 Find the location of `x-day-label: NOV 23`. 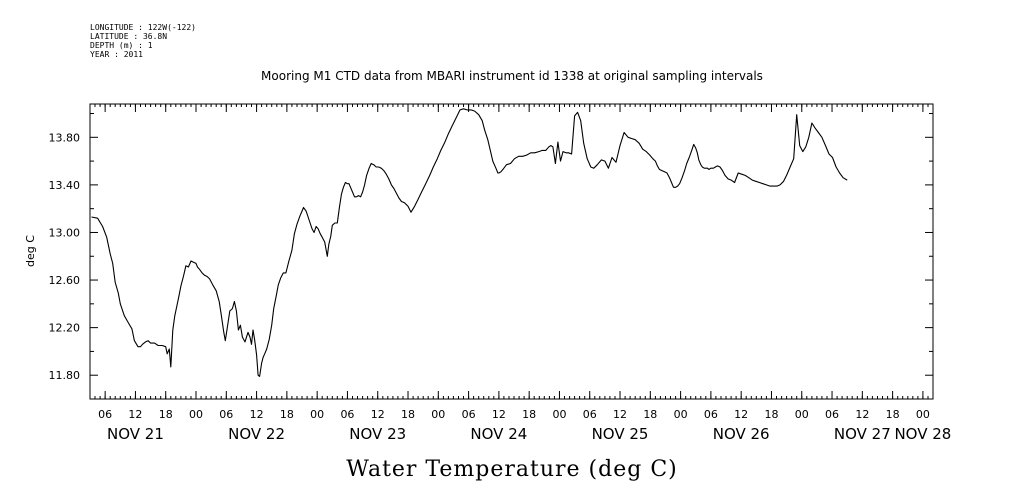

x-day-label: NOV 23 is located at coordinates (377, 434).